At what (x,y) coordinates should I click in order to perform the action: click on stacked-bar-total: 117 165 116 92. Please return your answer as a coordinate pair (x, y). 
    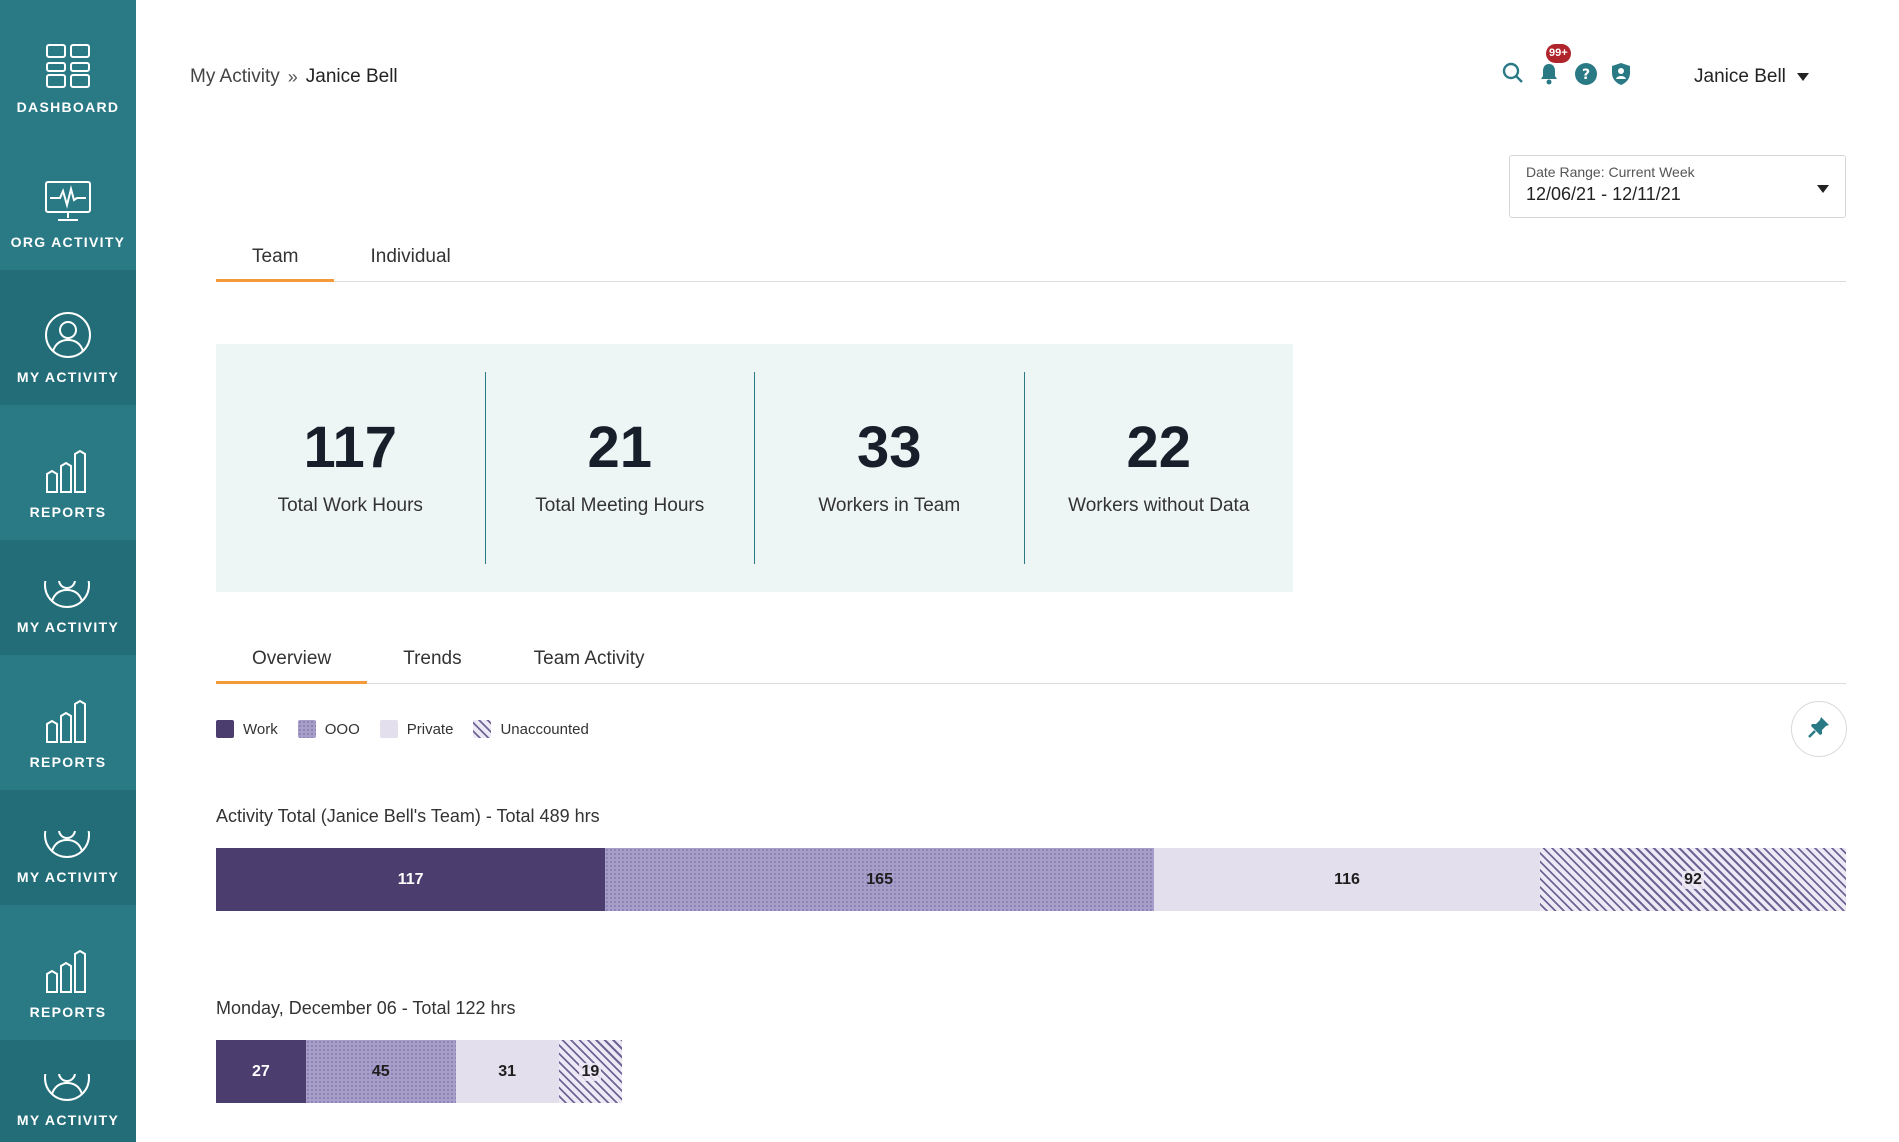
    Looking at the image, I should click on (1031, 879).